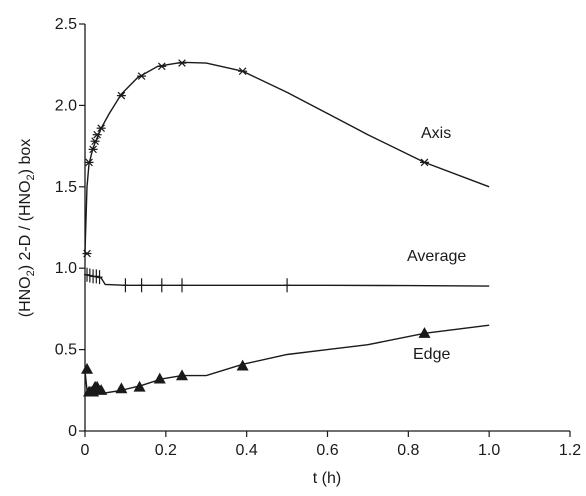  I want to click on y-axis-label: (HNO2) 2-D / (HNO2) box, so click(27, 228).